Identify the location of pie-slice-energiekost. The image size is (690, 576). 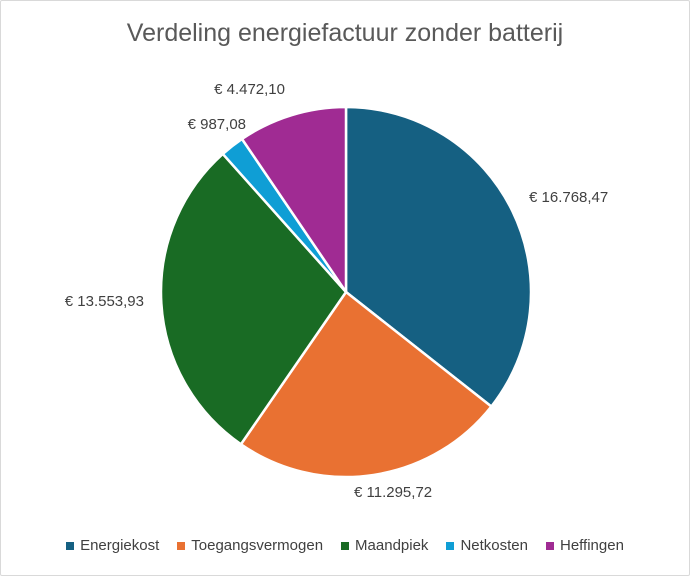
(438, 256).